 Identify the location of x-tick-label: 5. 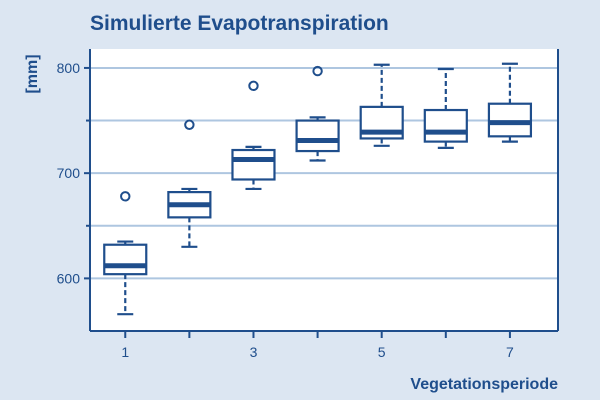
(382, 352).